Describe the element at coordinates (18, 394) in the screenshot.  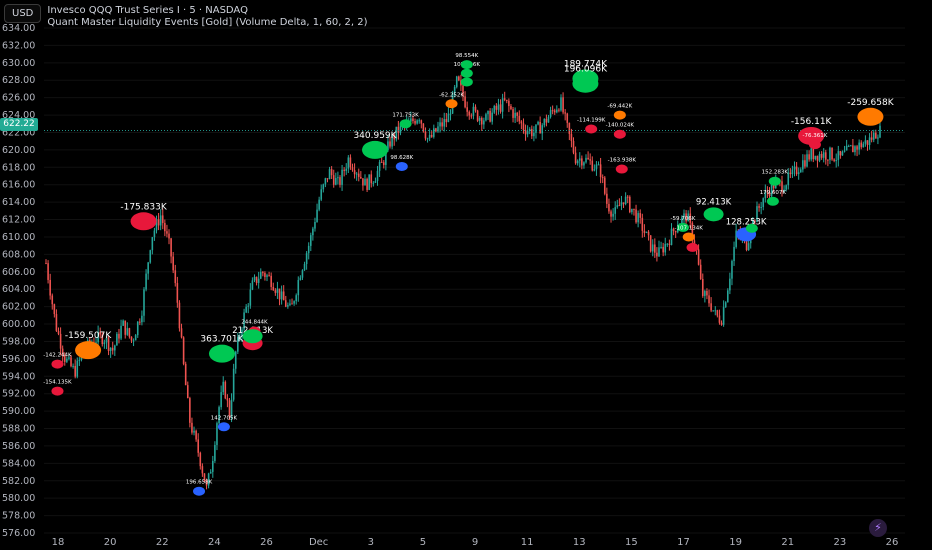
I see `y-tick-label: 592.00` at that location.